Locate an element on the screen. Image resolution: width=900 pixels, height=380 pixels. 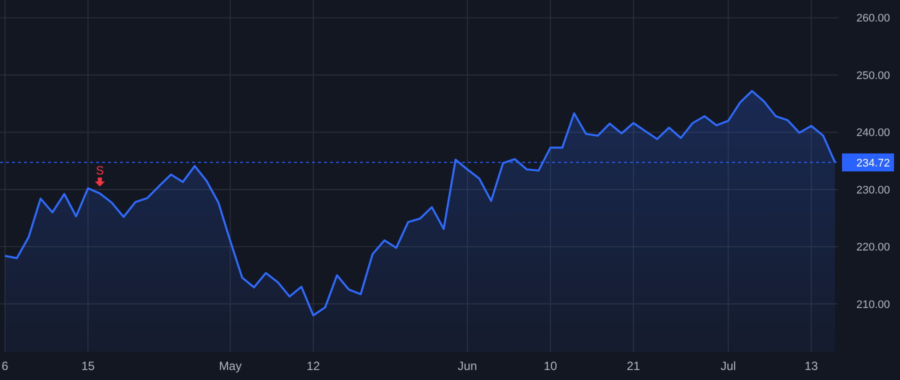
y-tick-label: 230.00 is located at coordinates (873, 190).